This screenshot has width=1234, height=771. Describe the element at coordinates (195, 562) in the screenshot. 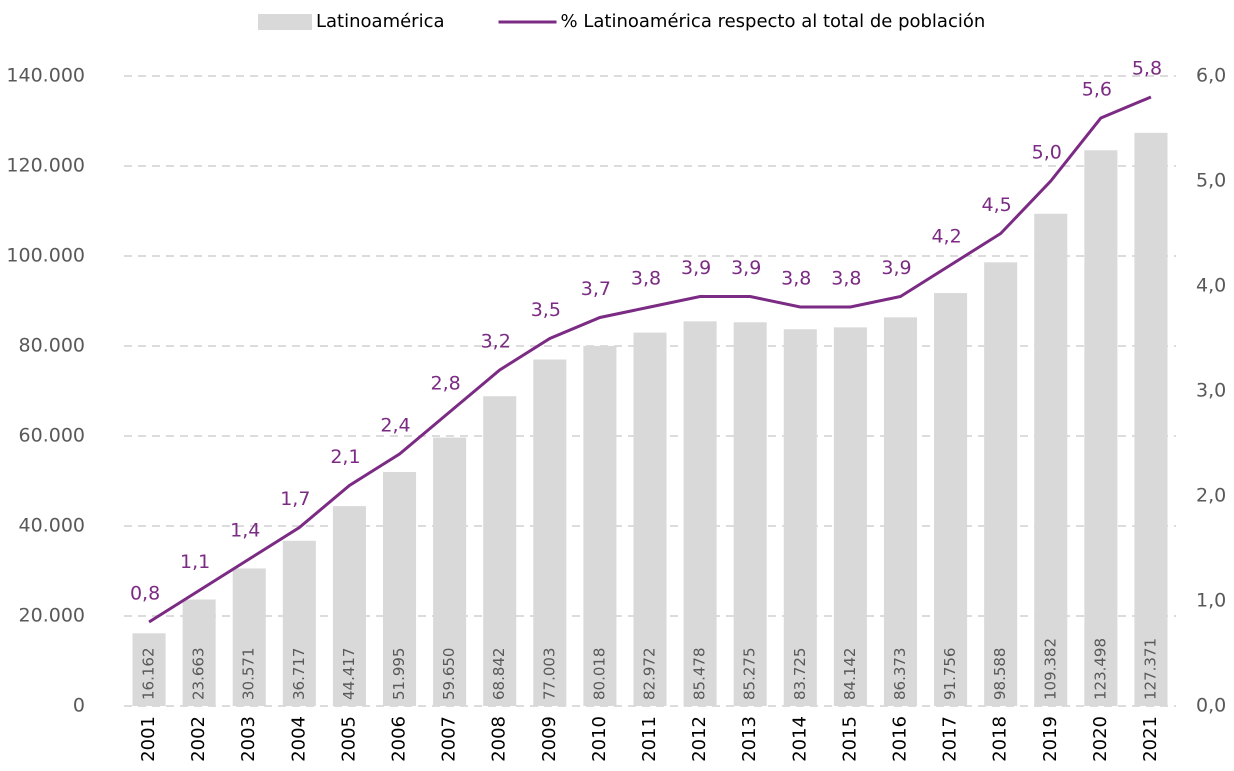

I see `line-value-label: 1,1` at that location.